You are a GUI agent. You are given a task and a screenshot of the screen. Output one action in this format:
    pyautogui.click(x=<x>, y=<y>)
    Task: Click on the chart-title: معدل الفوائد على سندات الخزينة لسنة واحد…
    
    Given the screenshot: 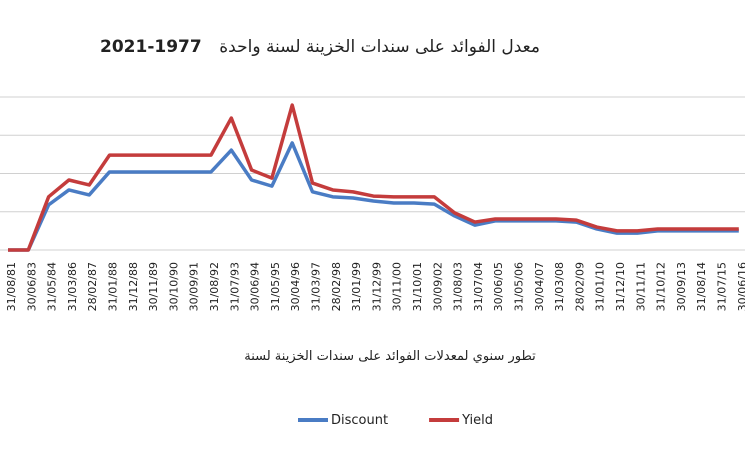 What is the action you would take?
    pyautogui.click(x=379, y=47)
    